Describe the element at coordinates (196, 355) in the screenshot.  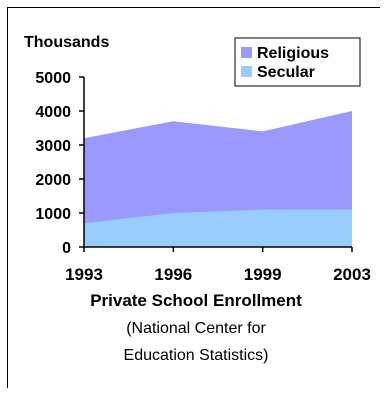
I see `chart-subtitle-line-2: Education Statistics)` at that location.